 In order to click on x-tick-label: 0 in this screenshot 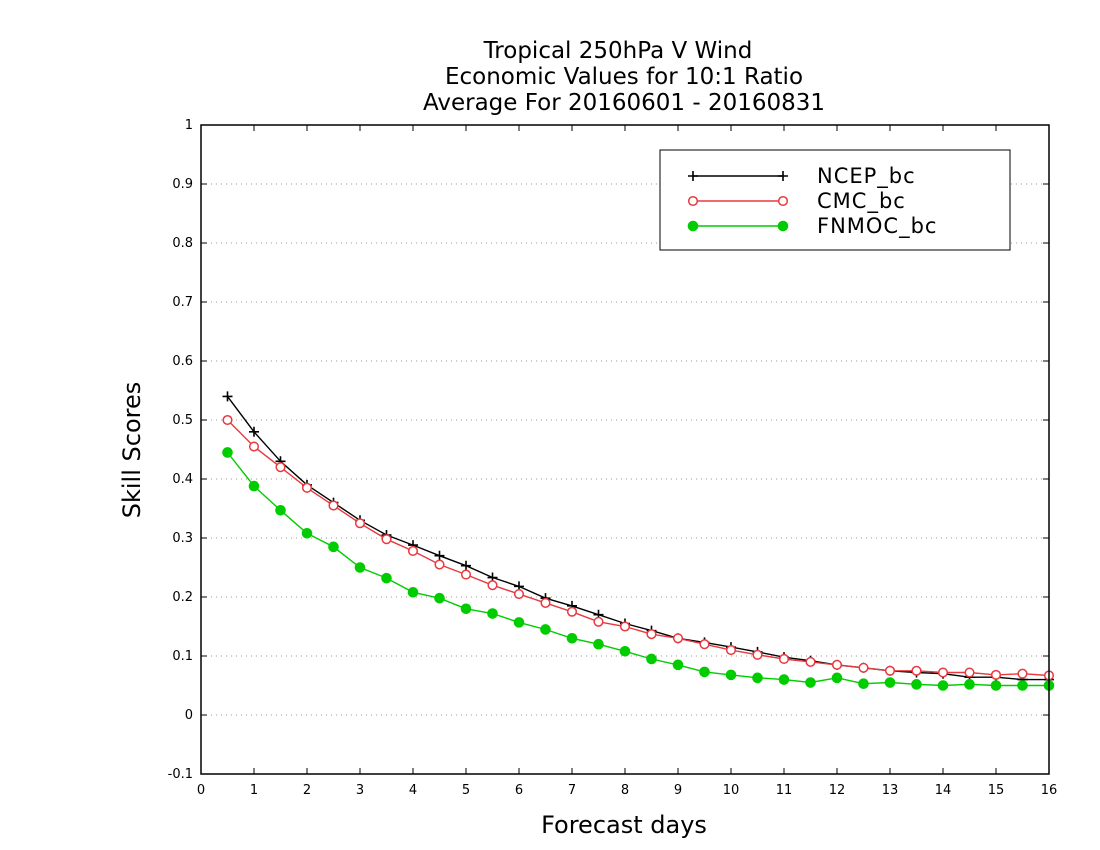, I will do `click(201, 790)`.